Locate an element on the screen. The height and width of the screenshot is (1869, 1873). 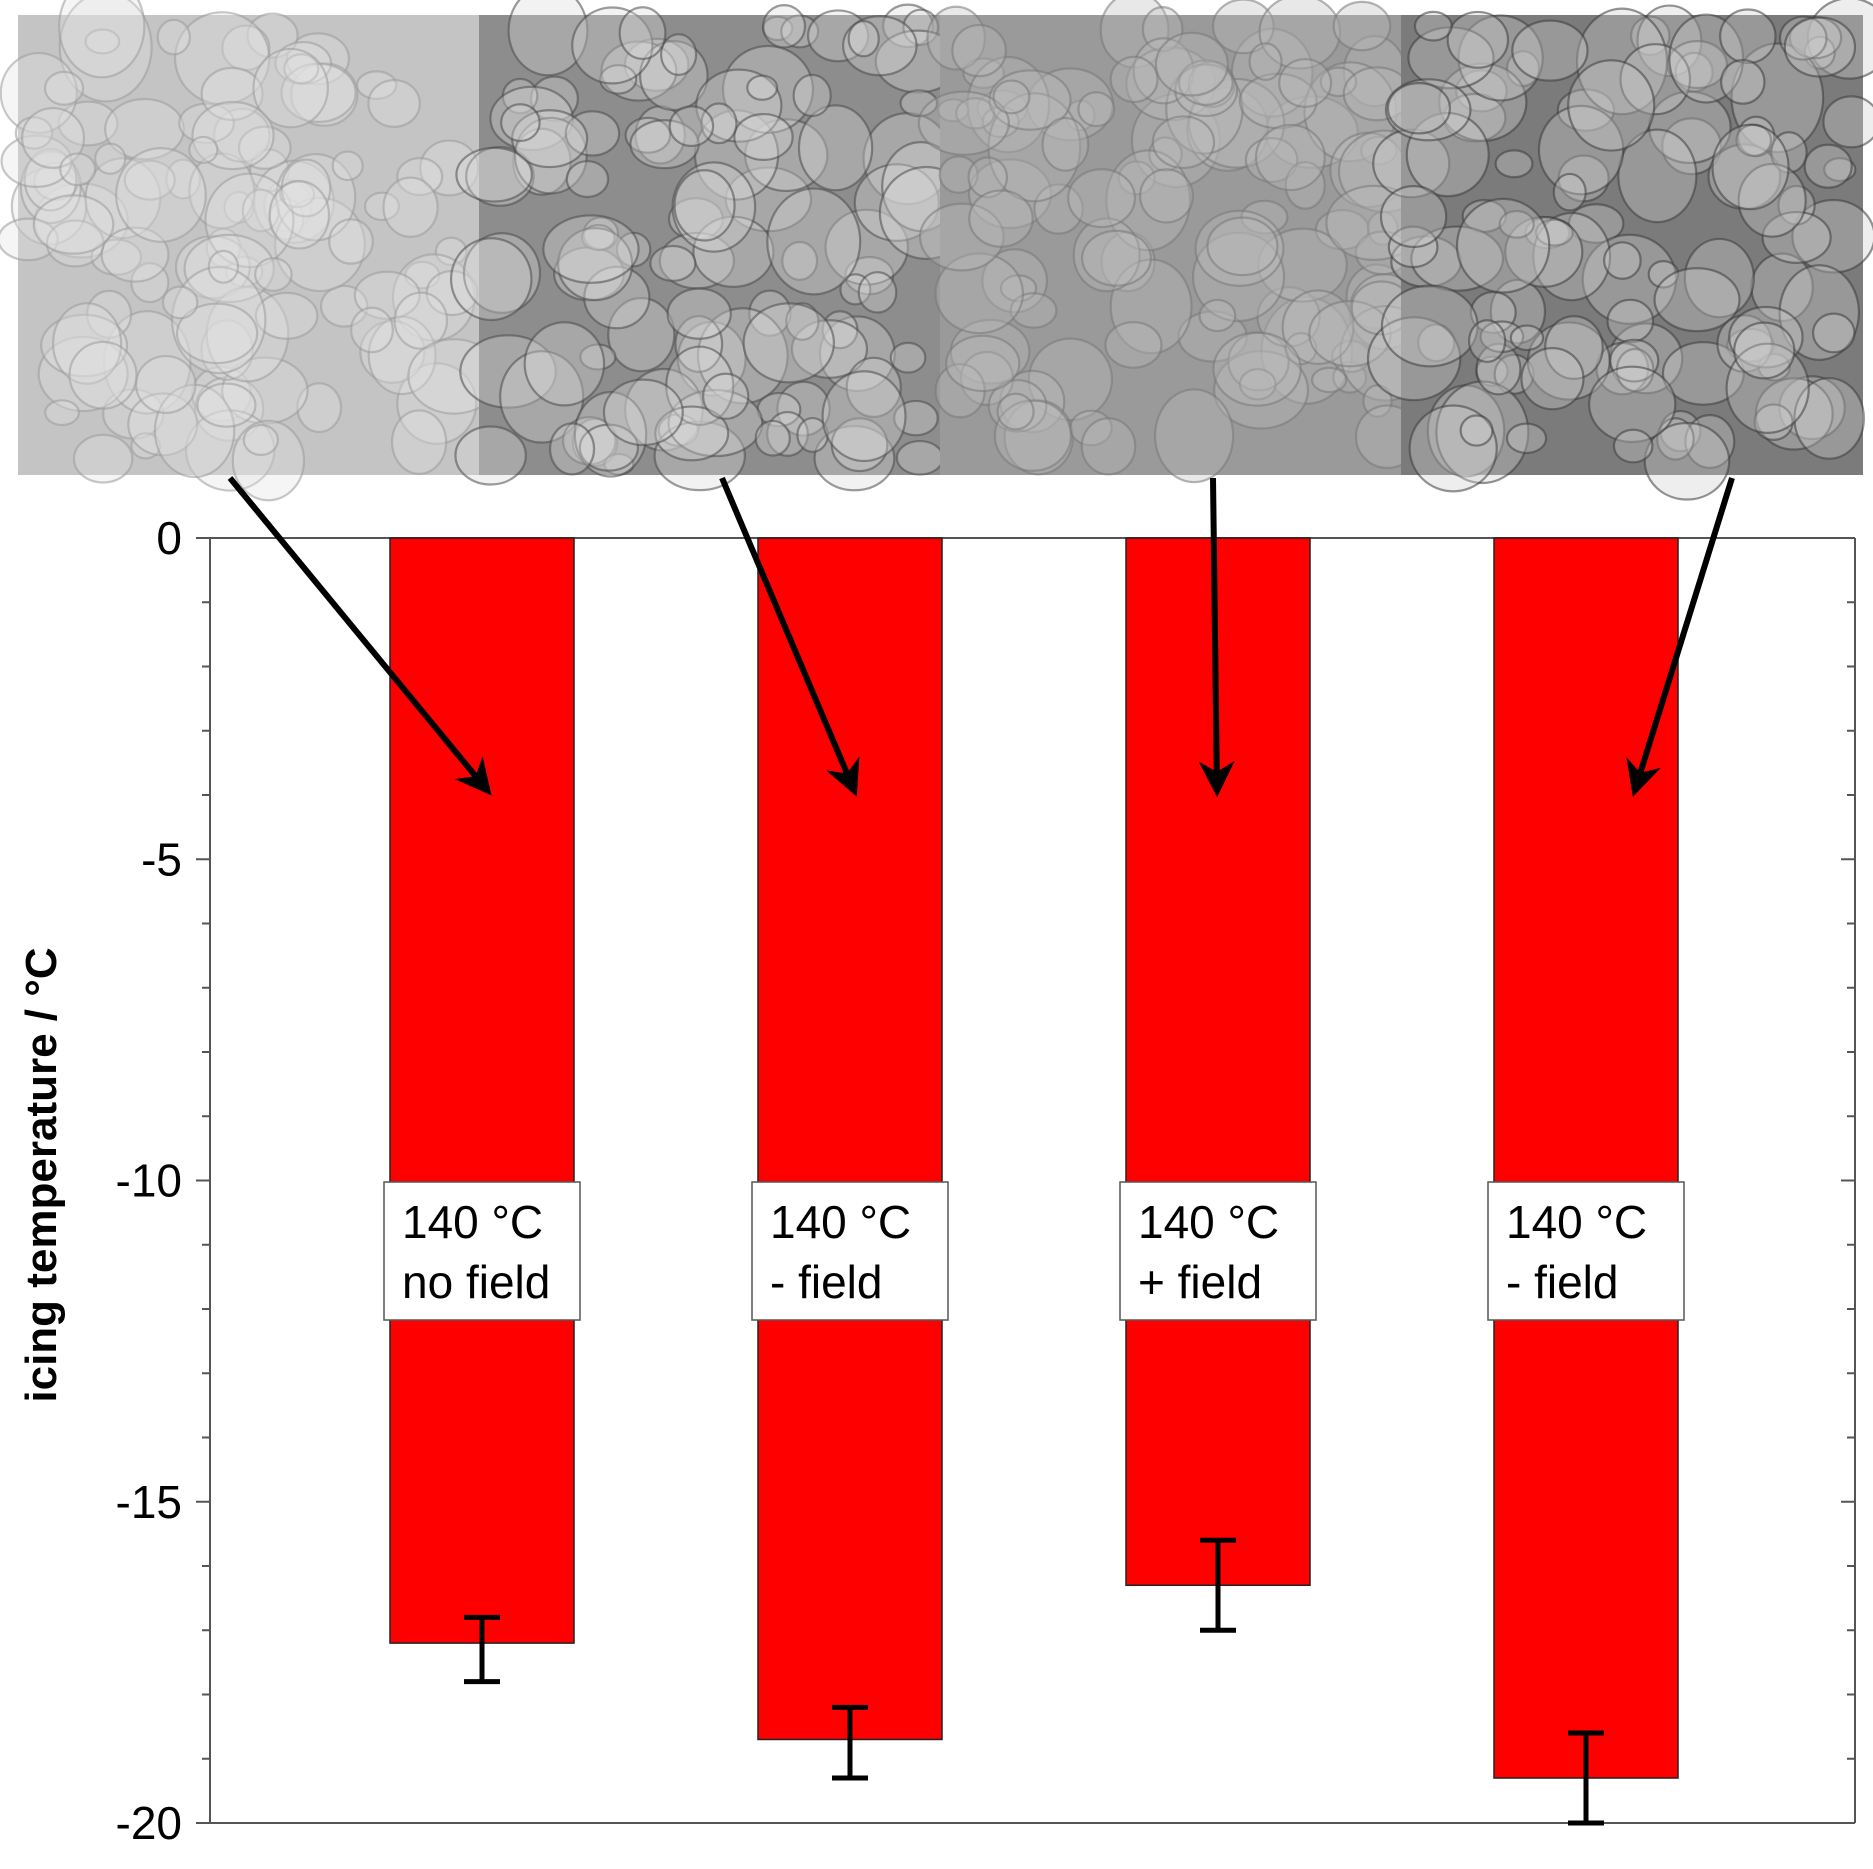
y-tick-label: -5 is located at coordinates (161, 859).